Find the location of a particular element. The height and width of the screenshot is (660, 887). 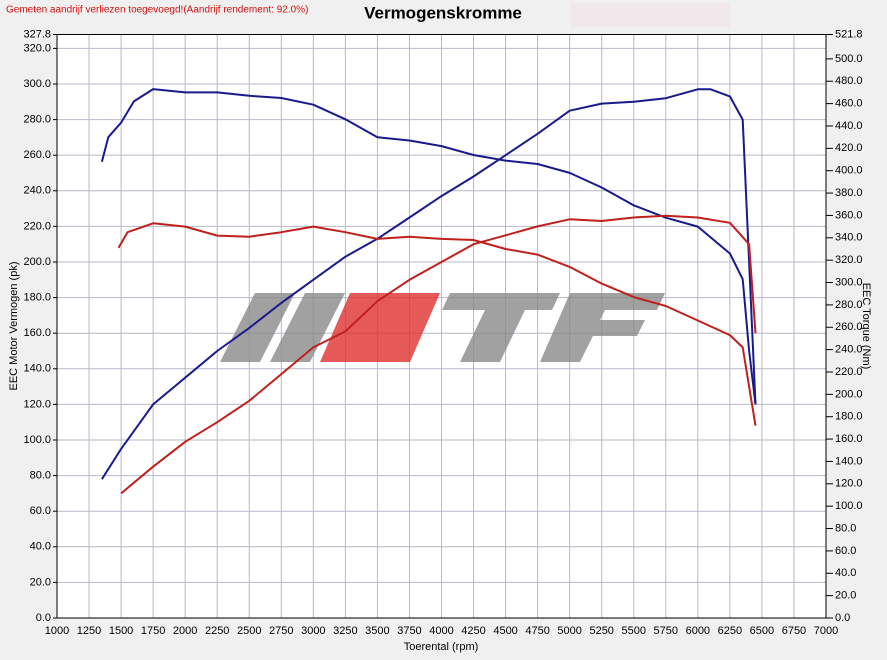

x-tick-label: 1750 is located at coordinates (153, 631).